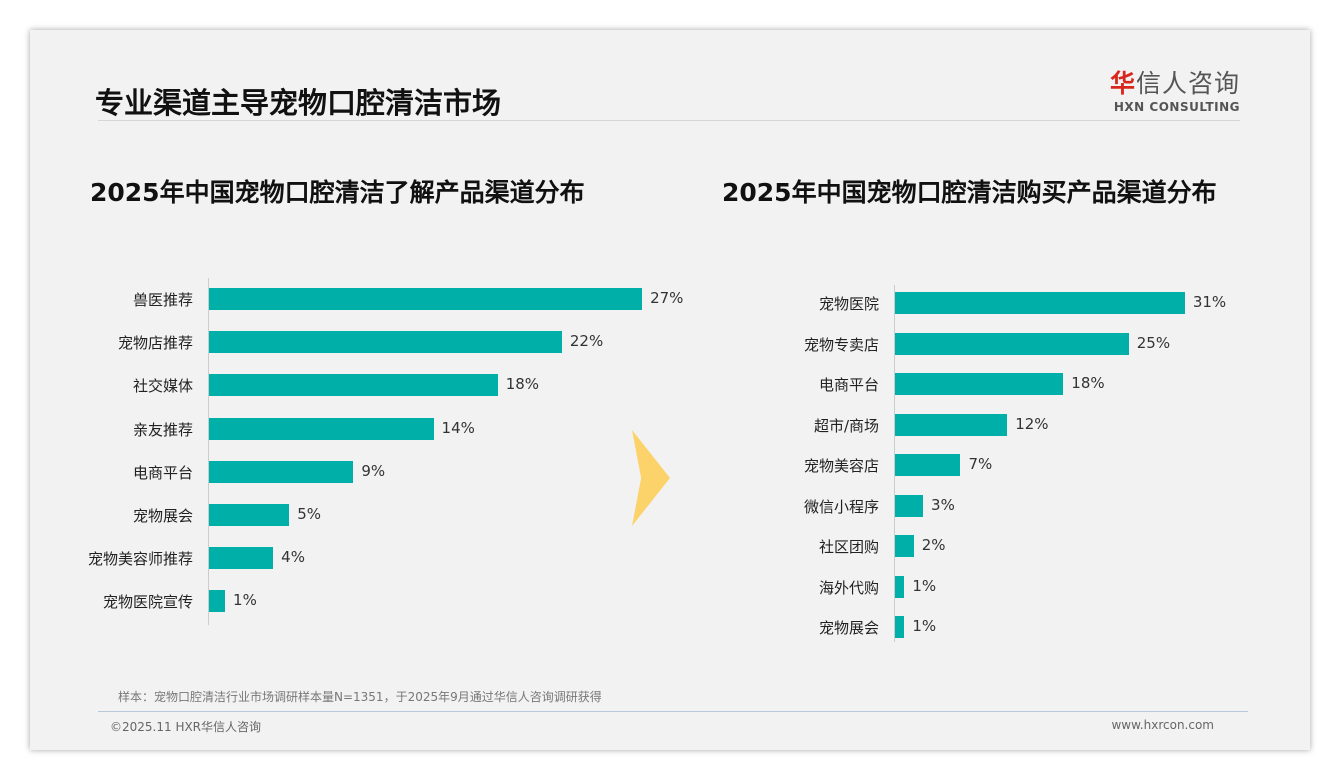 Image resolution: width=1340 pixels, height=780 pixels. What do you see at coordinates (140, 559) in the screenshot?
I see `category-label: 宠物美容师推荐` at bounding box center [140, 559].